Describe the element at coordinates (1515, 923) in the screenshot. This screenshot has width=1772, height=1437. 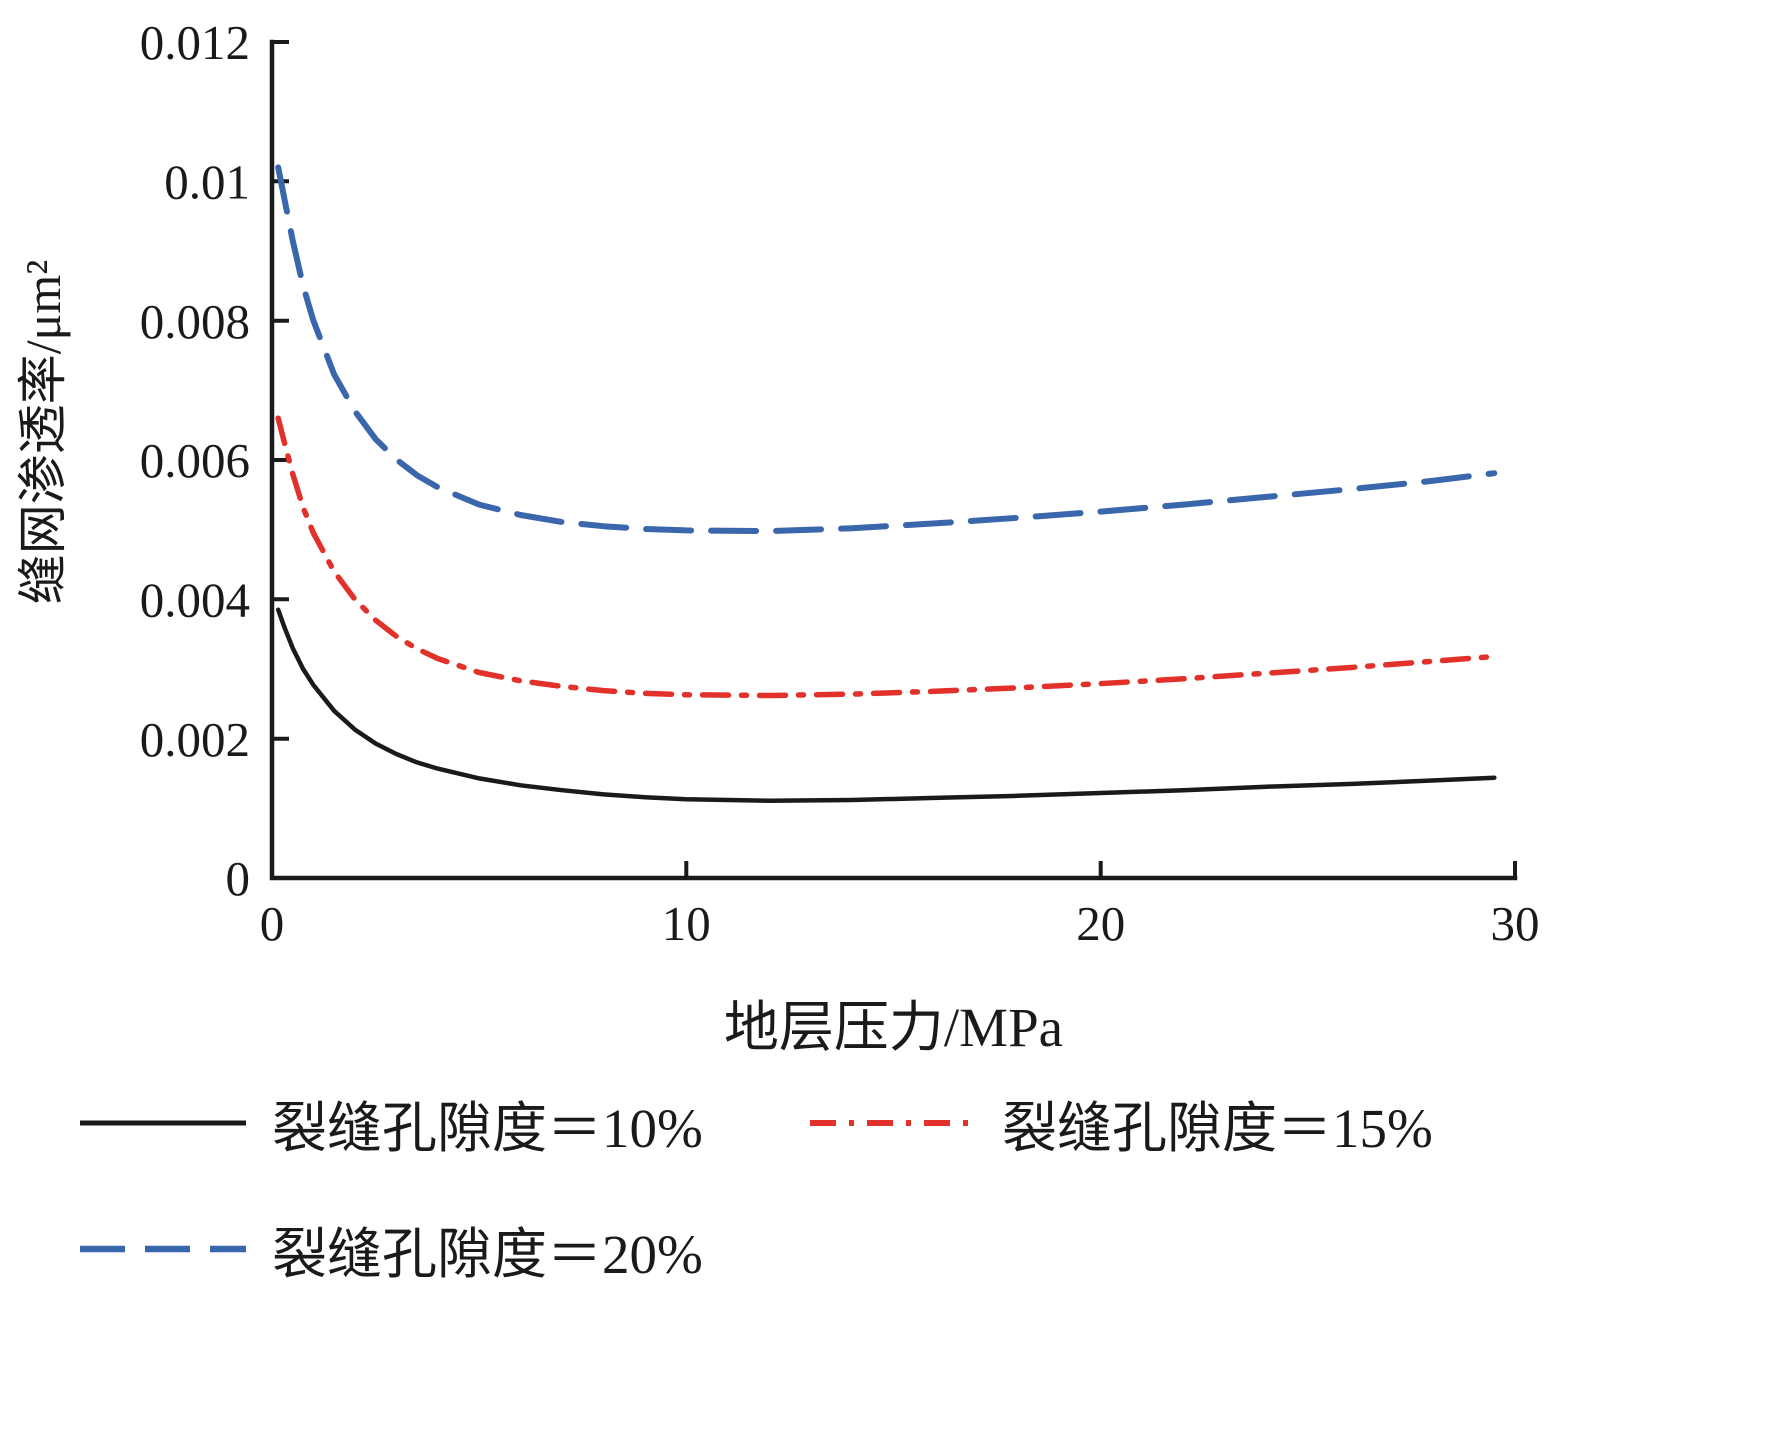
I see `x-tick-label: 30` at that location.